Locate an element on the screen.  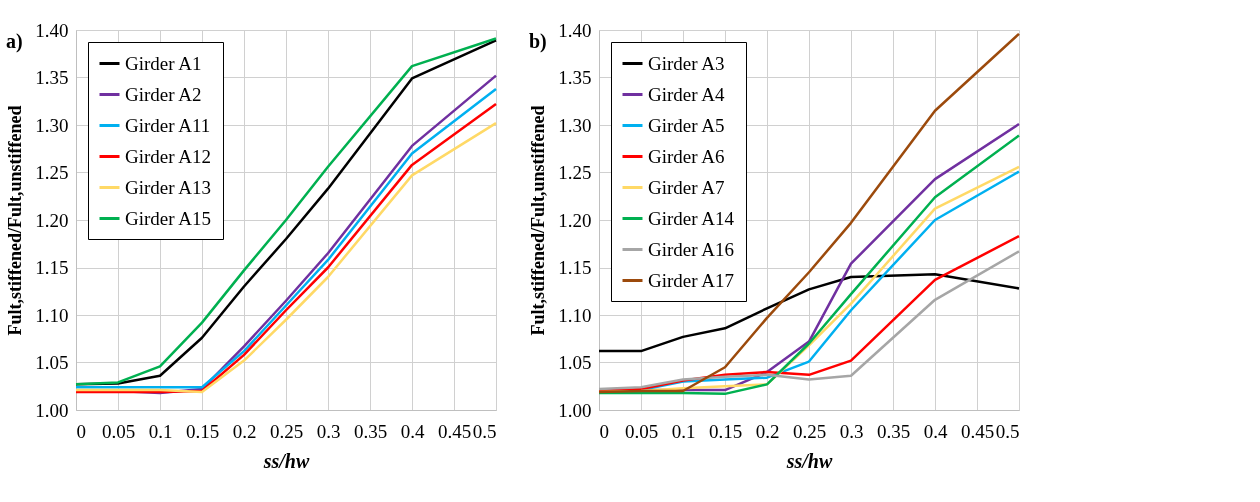
text: b) is located at coordinates (538, 41).